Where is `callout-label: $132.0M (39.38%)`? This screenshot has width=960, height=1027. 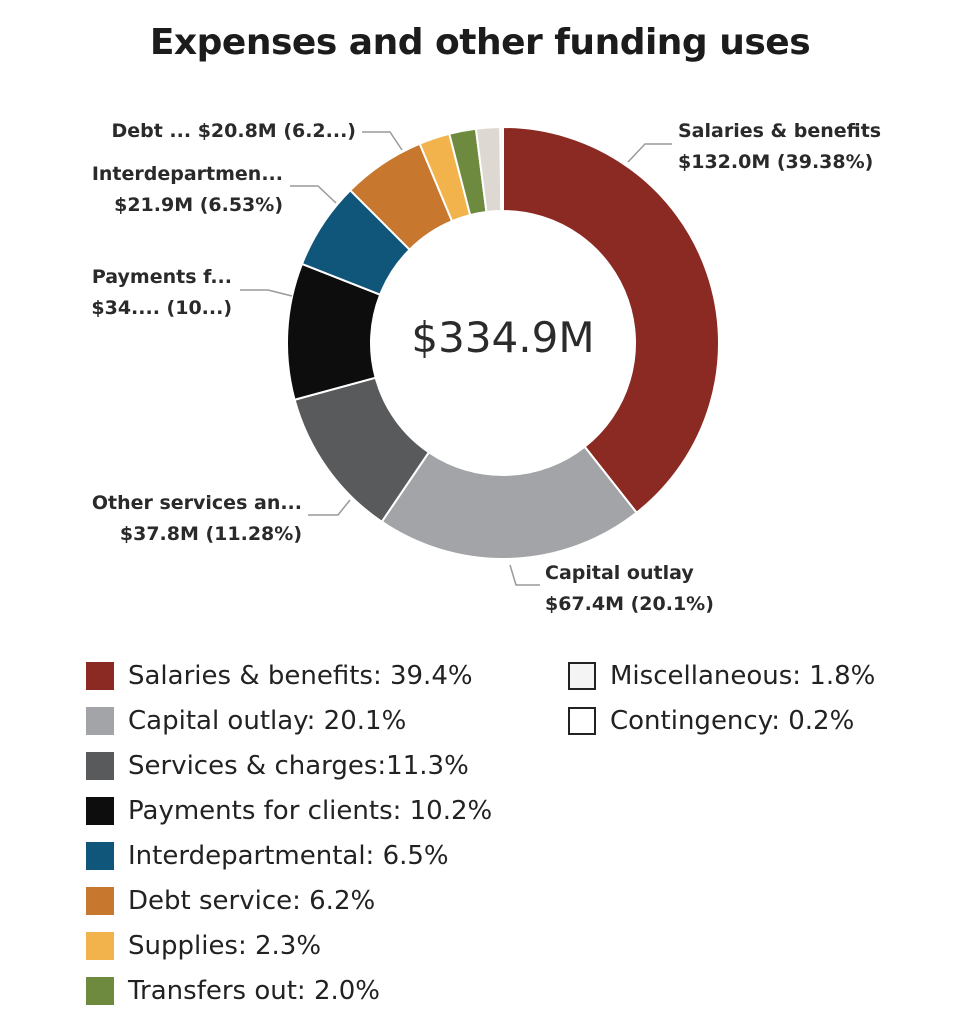
callout-label: $132.0M (39.38%) is located at coordinates (775, 162).